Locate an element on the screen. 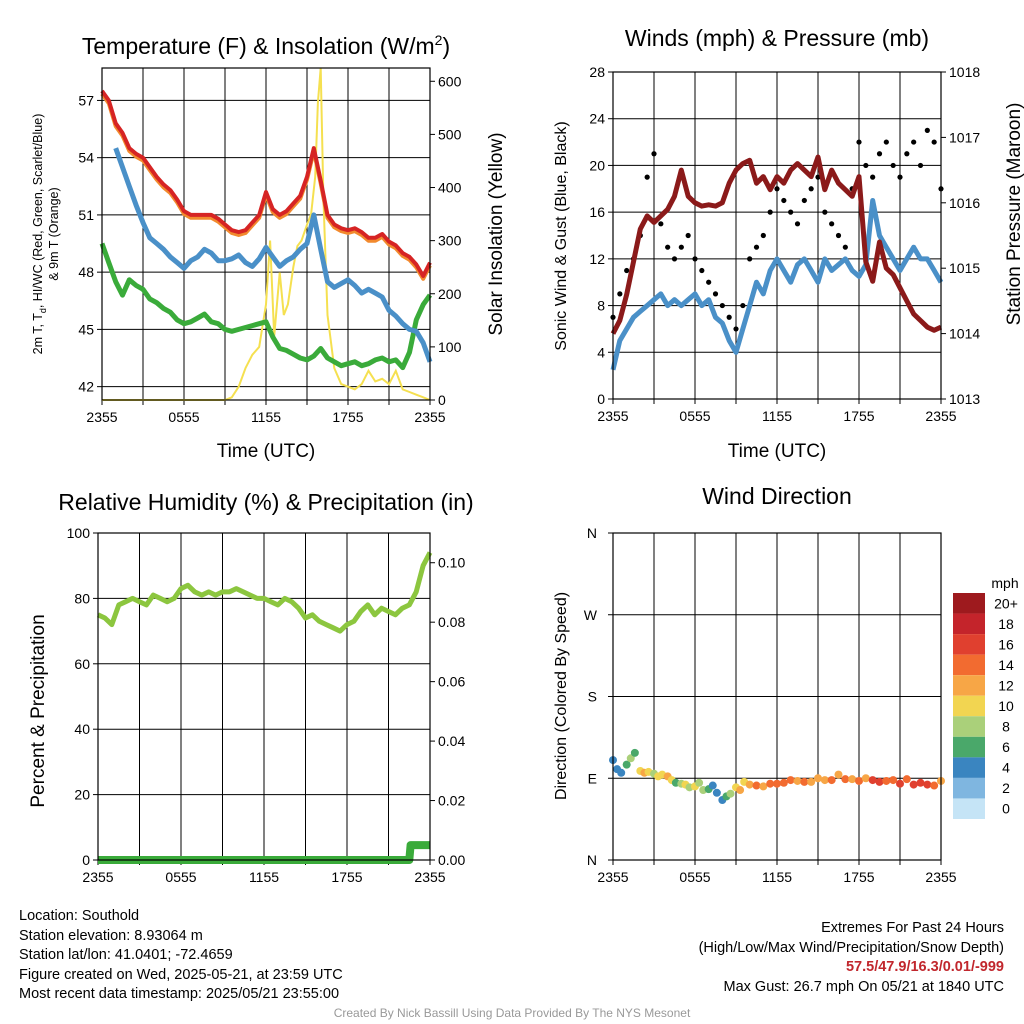 The width and height of the screenshot is (1024, 1024). temp-ylabel-b: , HI/WC (Red, Green, Scarlet/Blue) is located at coordinates (38, 211).